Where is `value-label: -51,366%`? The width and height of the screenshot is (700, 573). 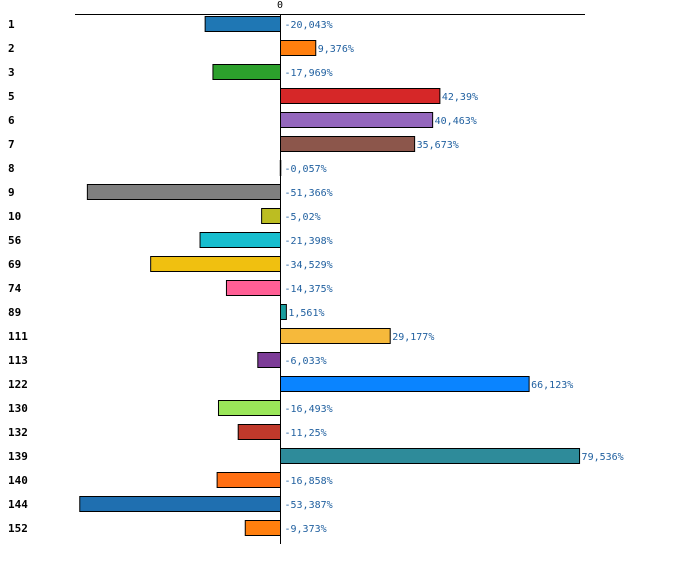
value-label: -51,366% is located at coordinates (309, 193).